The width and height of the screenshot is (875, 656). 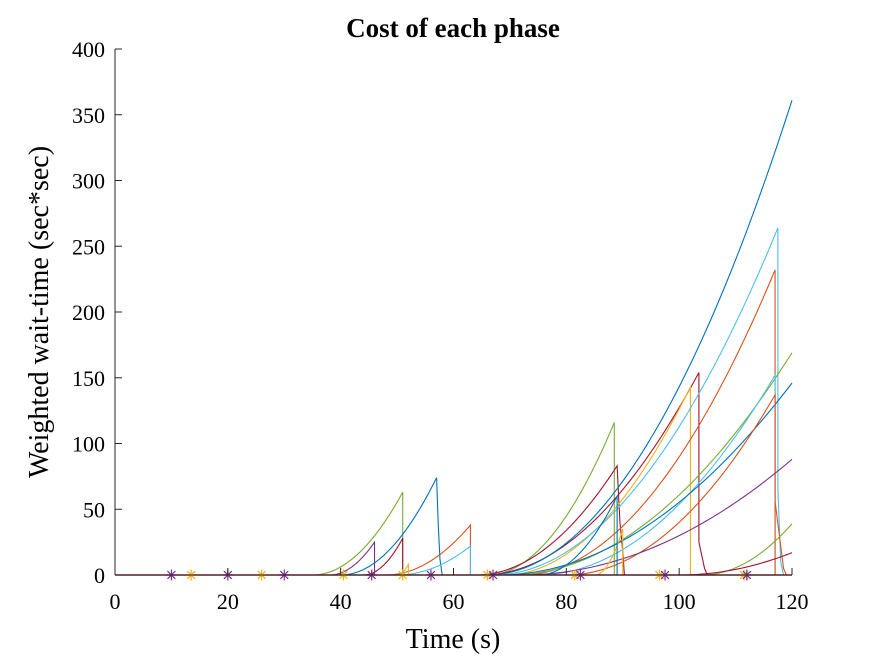 I want to click on y-axis-label: Weighted wait-time (sec*sec), so click(x=39, y=312).